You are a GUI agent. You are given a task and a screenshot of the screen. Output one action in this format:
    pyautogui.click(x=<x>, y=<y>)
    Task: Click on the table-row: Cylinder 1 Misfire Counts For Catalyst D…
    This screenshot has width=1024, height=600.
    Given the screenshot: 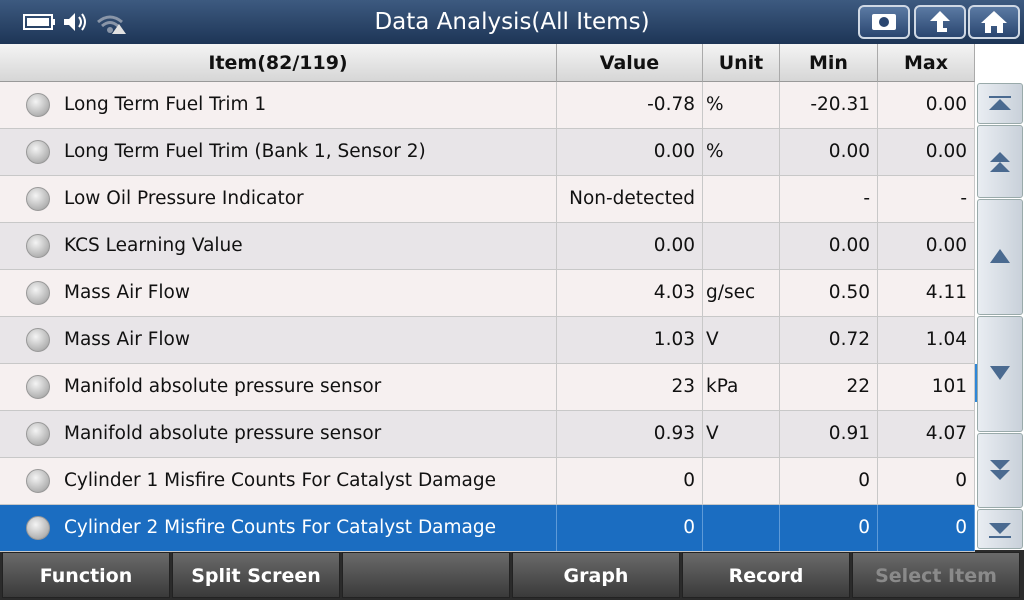 What is the action you would take?
    pyautogui.click(x=487, y=481)
    